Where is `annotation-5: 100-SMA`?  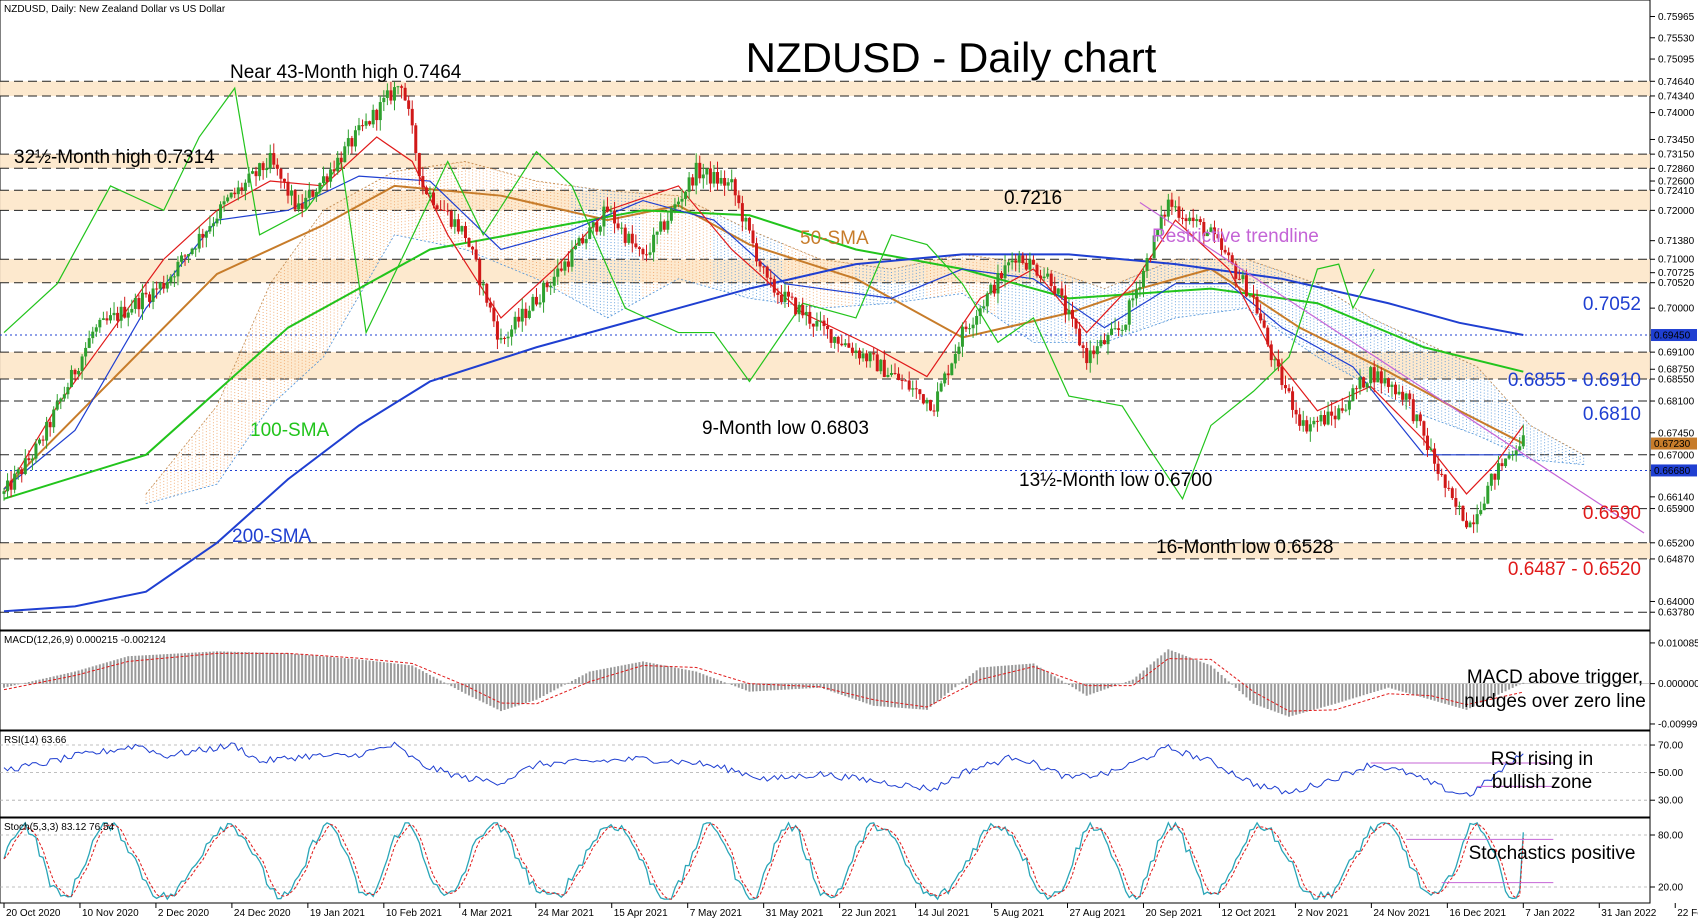 annotation-5: 100-SMA is located at coordinates (290, 430).